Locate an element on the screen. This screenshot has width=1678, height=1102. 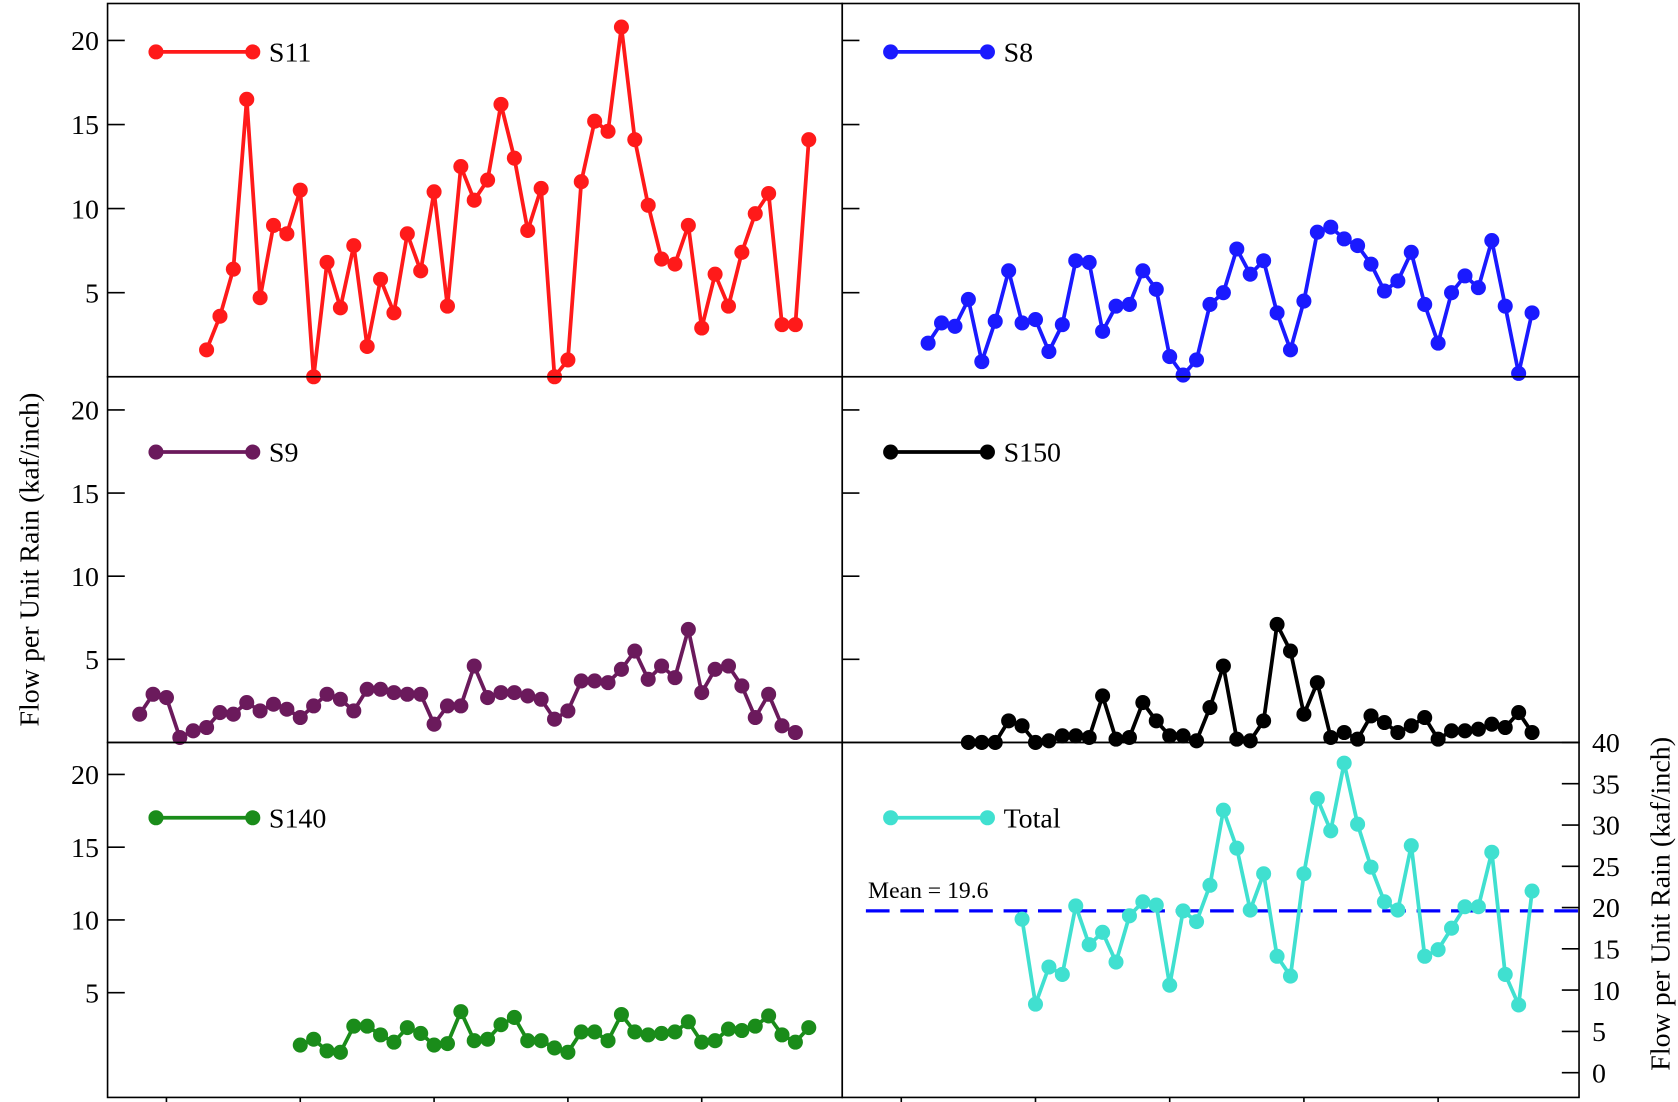
y-tick-label: 15 is located at coordinates (85, 848).